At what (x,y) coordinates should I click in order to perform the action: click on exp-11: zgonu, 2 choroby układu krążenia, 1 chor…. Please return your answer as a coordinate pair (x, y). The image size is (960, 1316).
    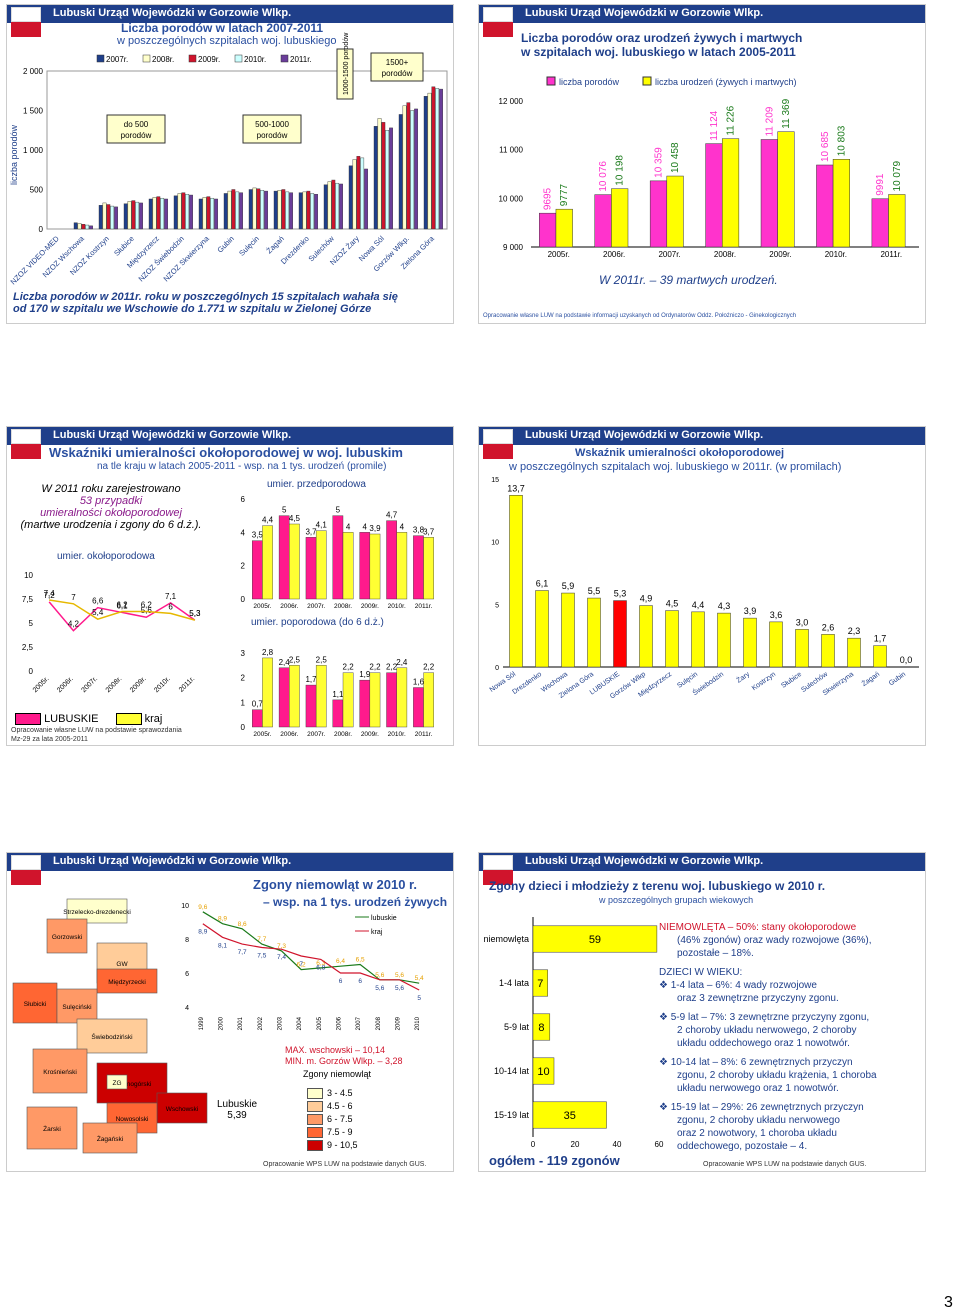
    Looking at the image, I should click on (777, 1075).